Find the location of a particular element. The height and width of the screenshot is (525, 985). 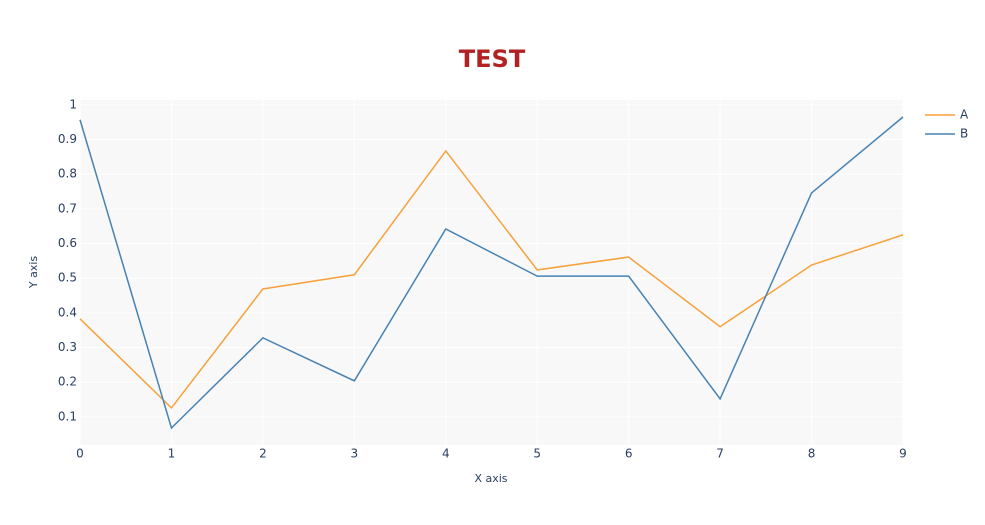

x-tick-label: 5 is located at coordinates (537, 454).